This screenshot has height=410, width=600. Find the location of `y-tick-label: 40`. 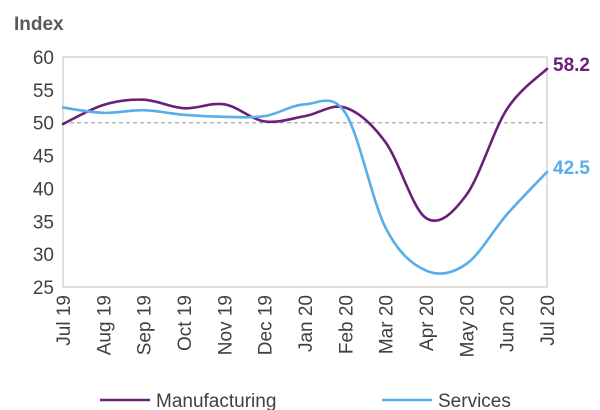

y-tick-label: 40 is located at coordinates (43, 189).